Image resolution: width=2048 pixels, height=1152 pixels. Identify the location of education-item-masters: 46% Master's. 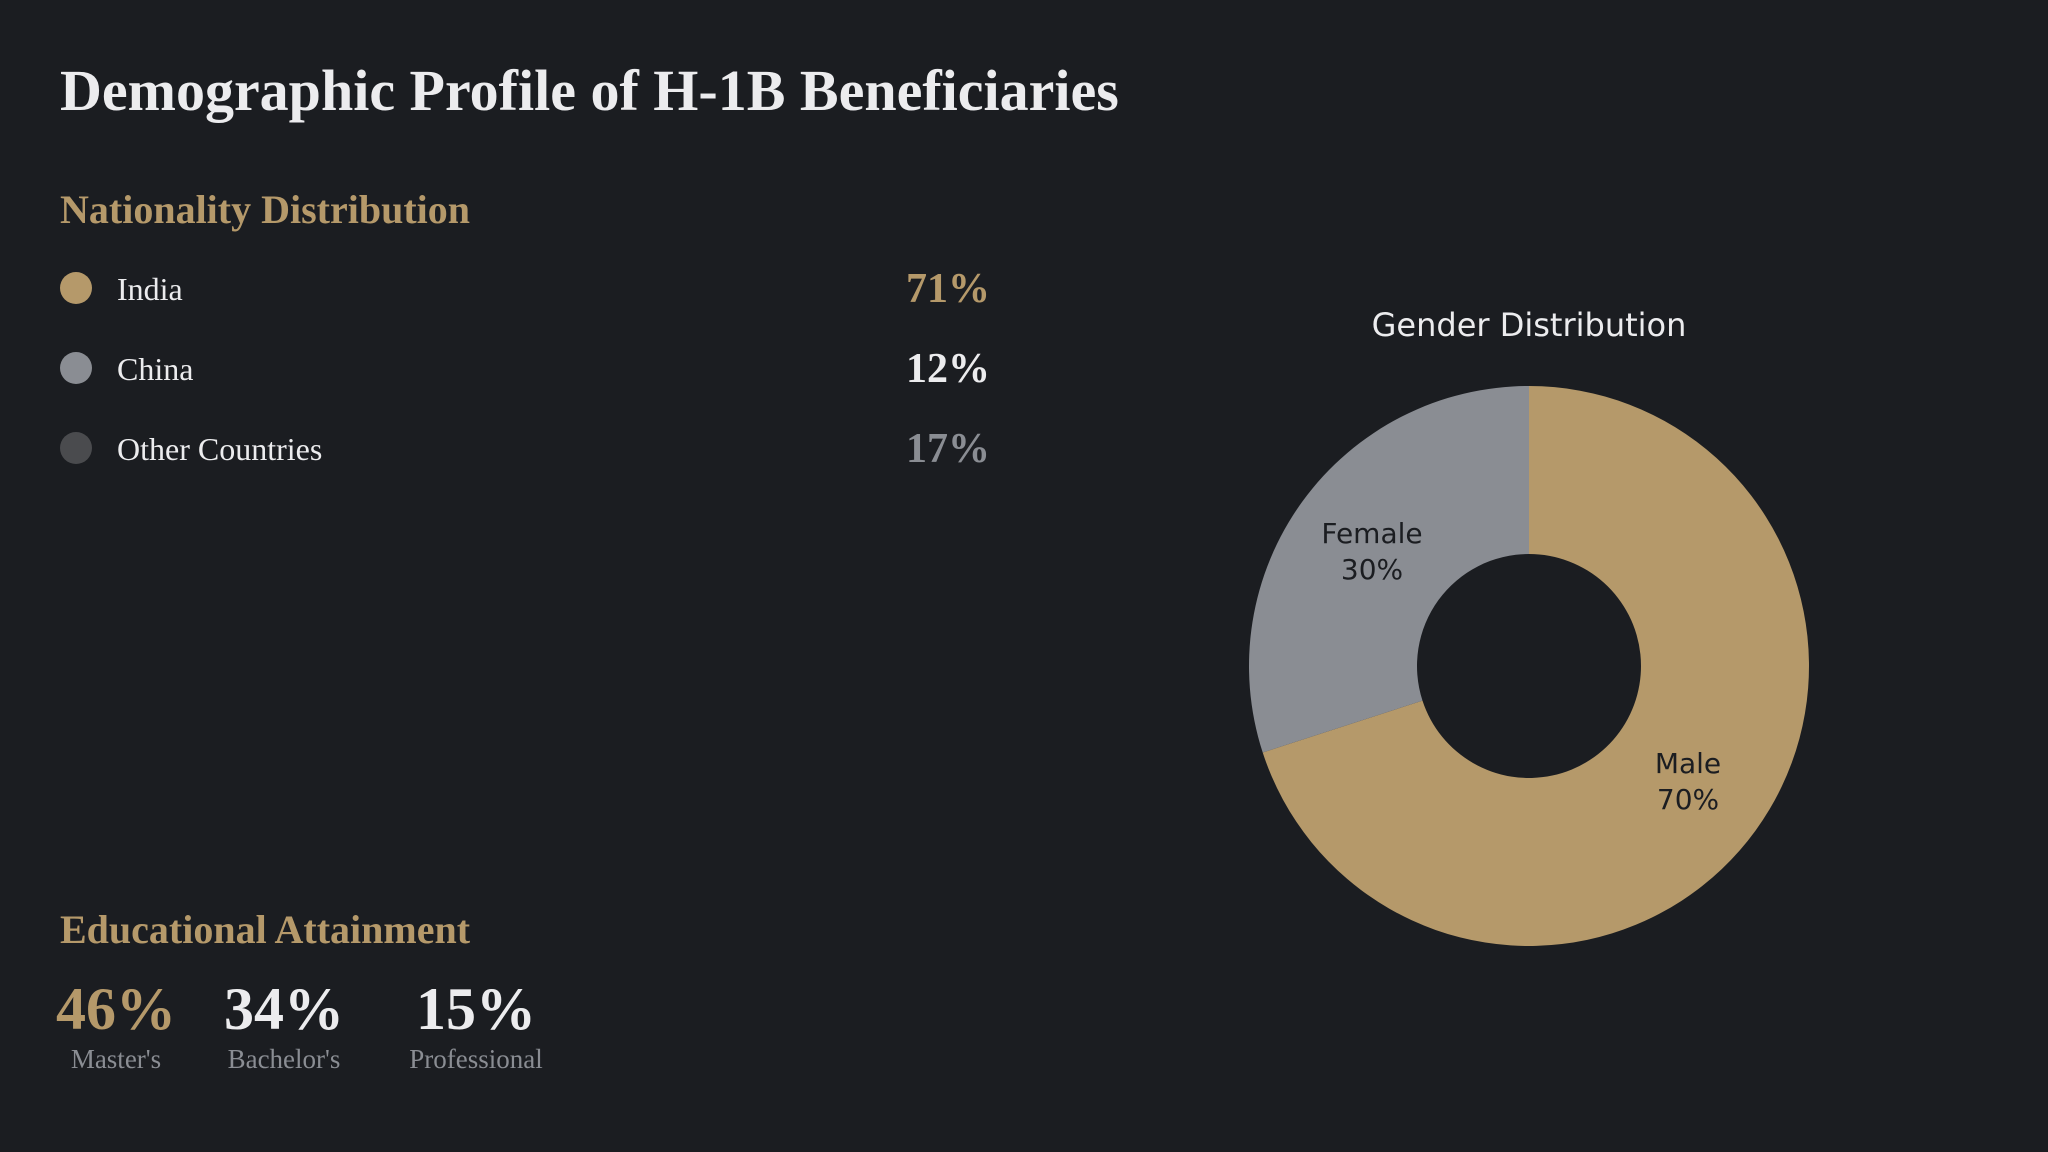
(116, 1026).